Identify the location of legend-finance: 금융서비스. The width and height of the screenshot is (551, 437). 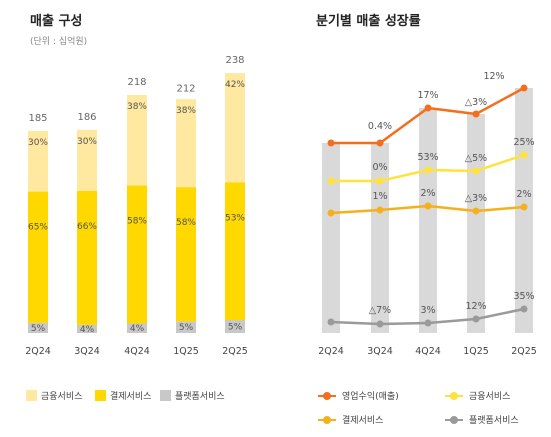
(54, 395).